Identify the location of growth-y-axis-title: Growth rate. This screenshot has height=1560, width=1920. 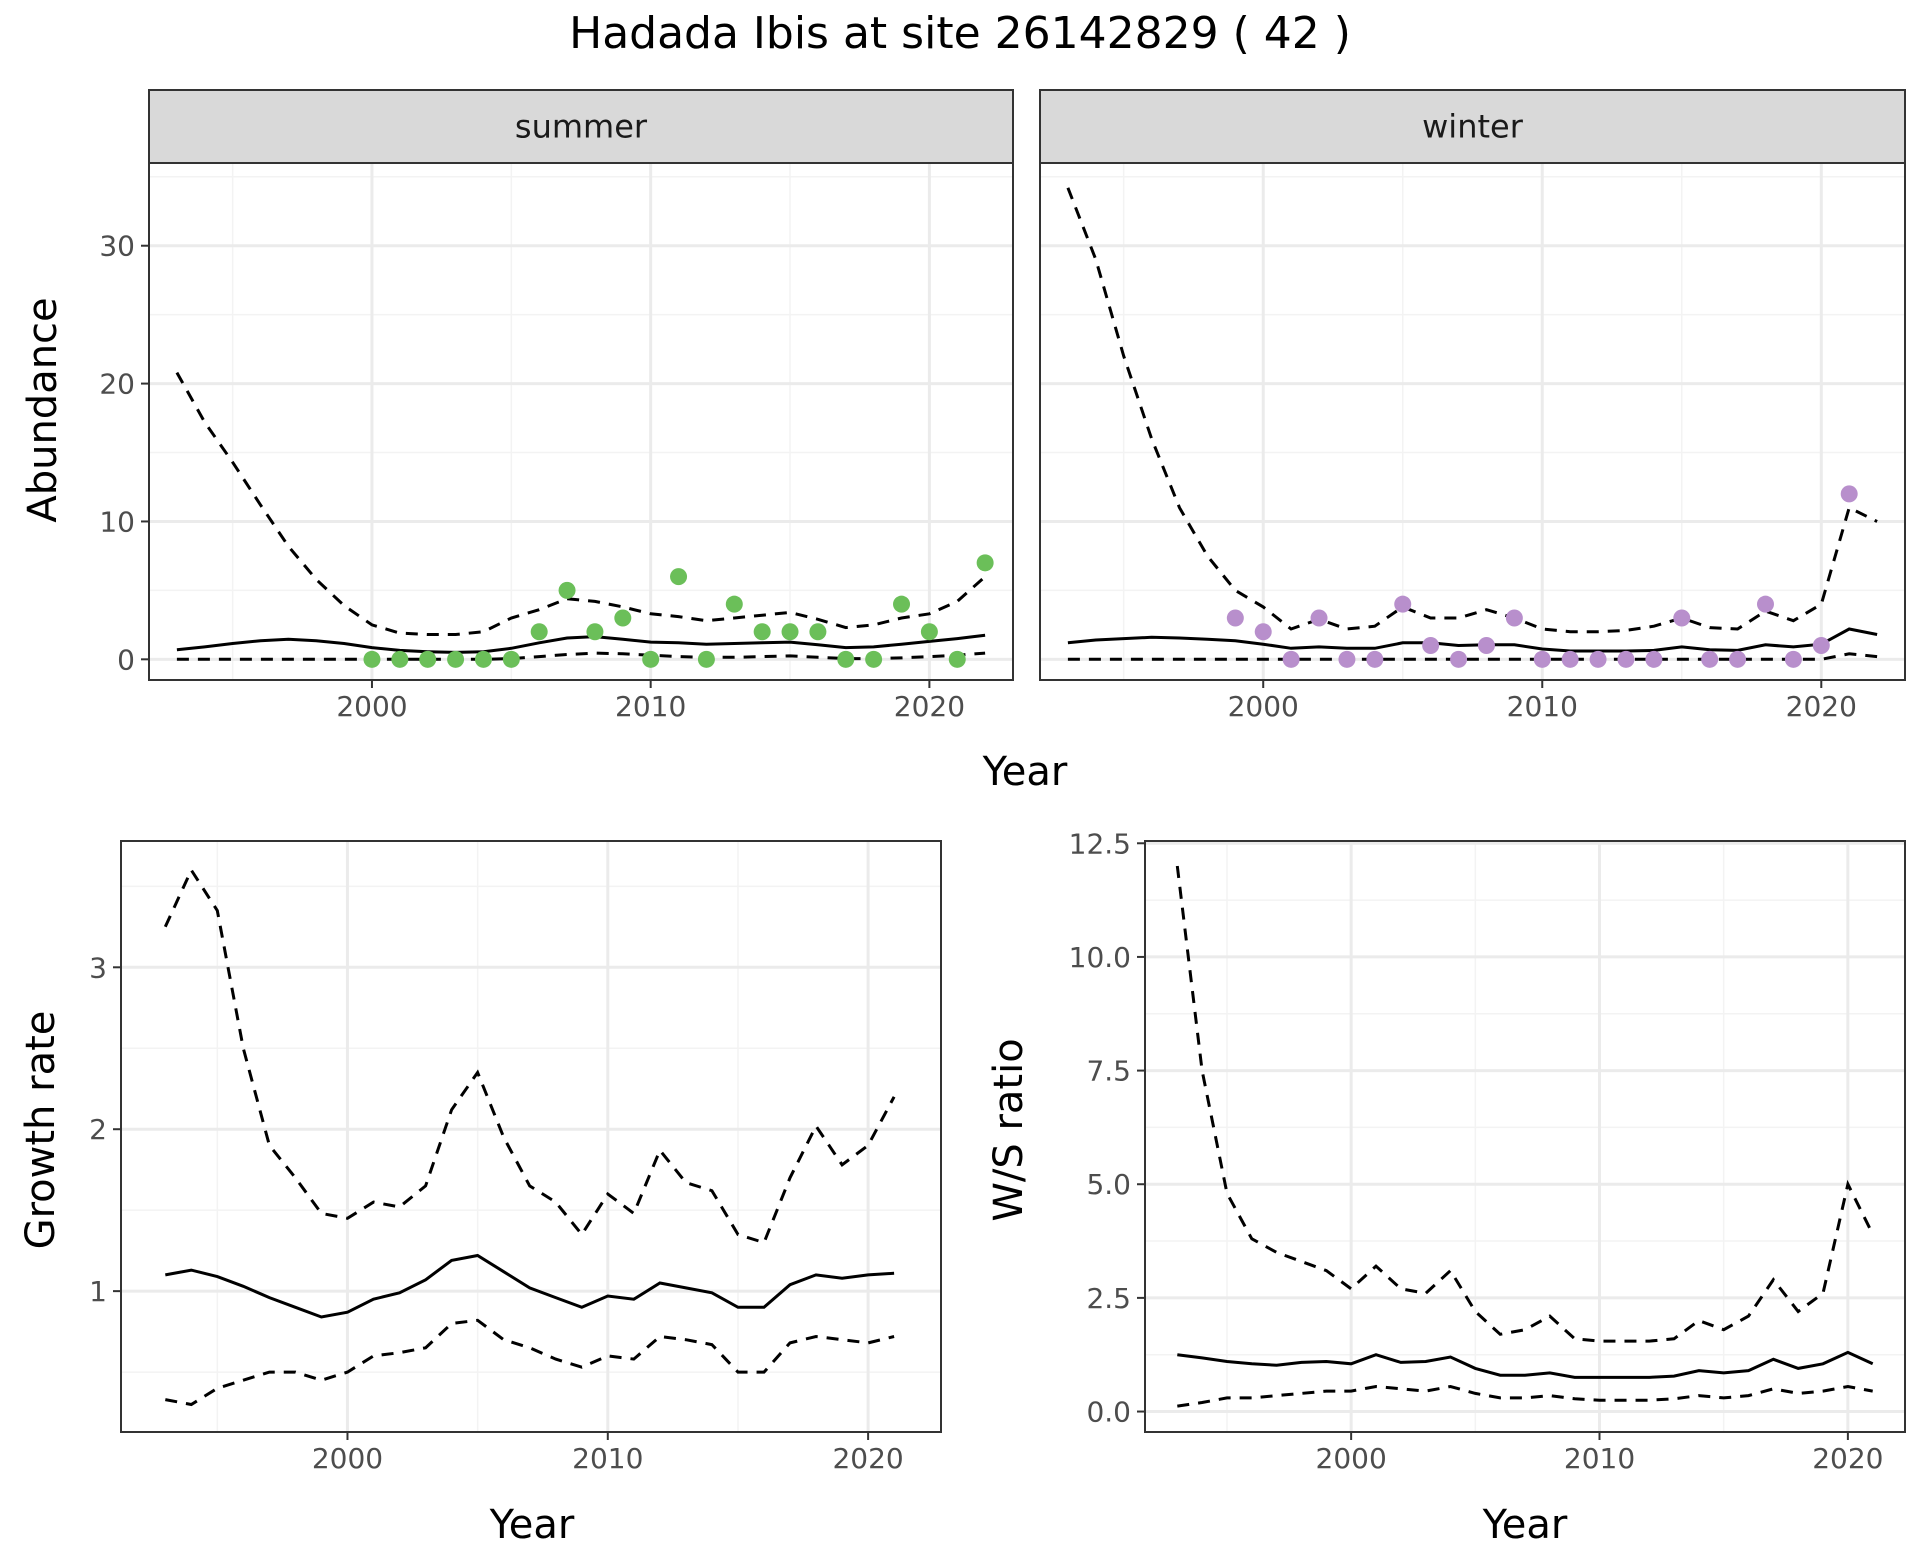
(41, 1130).